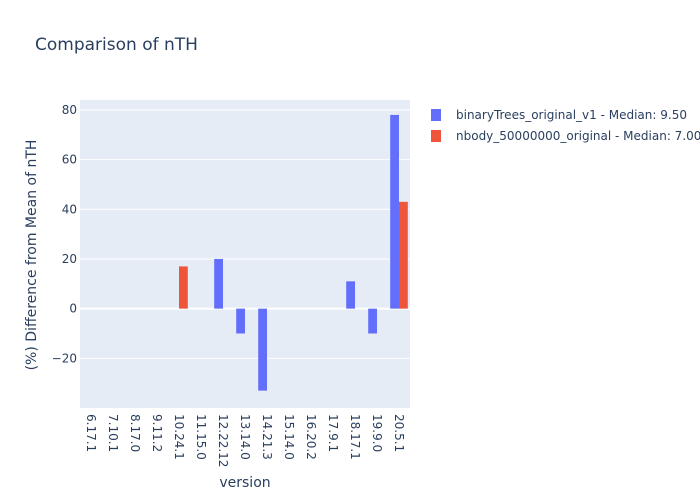  Describe the element at coordinates (69, 259) in the screenshot. I see `y-tick-label: 20` at that location.